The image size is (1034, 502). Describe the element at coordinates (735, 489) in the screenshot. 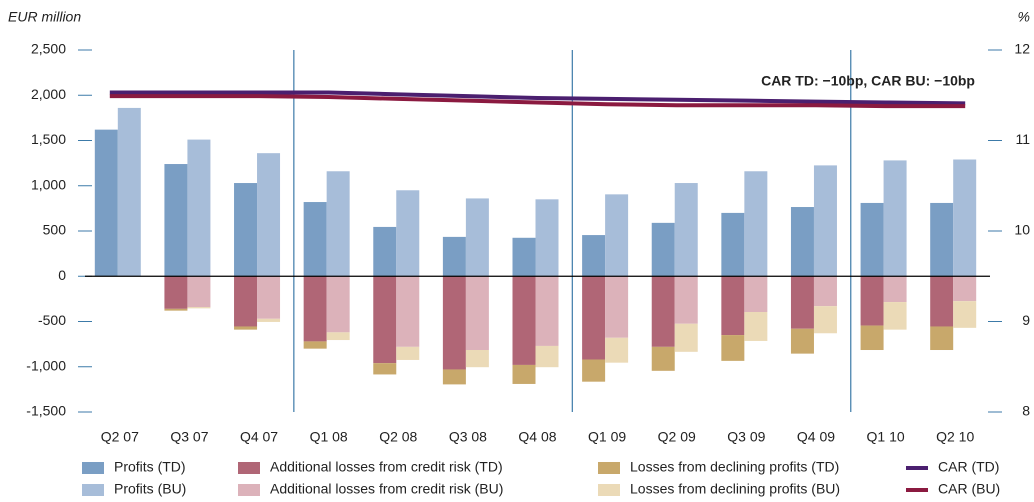

I see `legend-label: Losses from declining profits (BU)` at that location.